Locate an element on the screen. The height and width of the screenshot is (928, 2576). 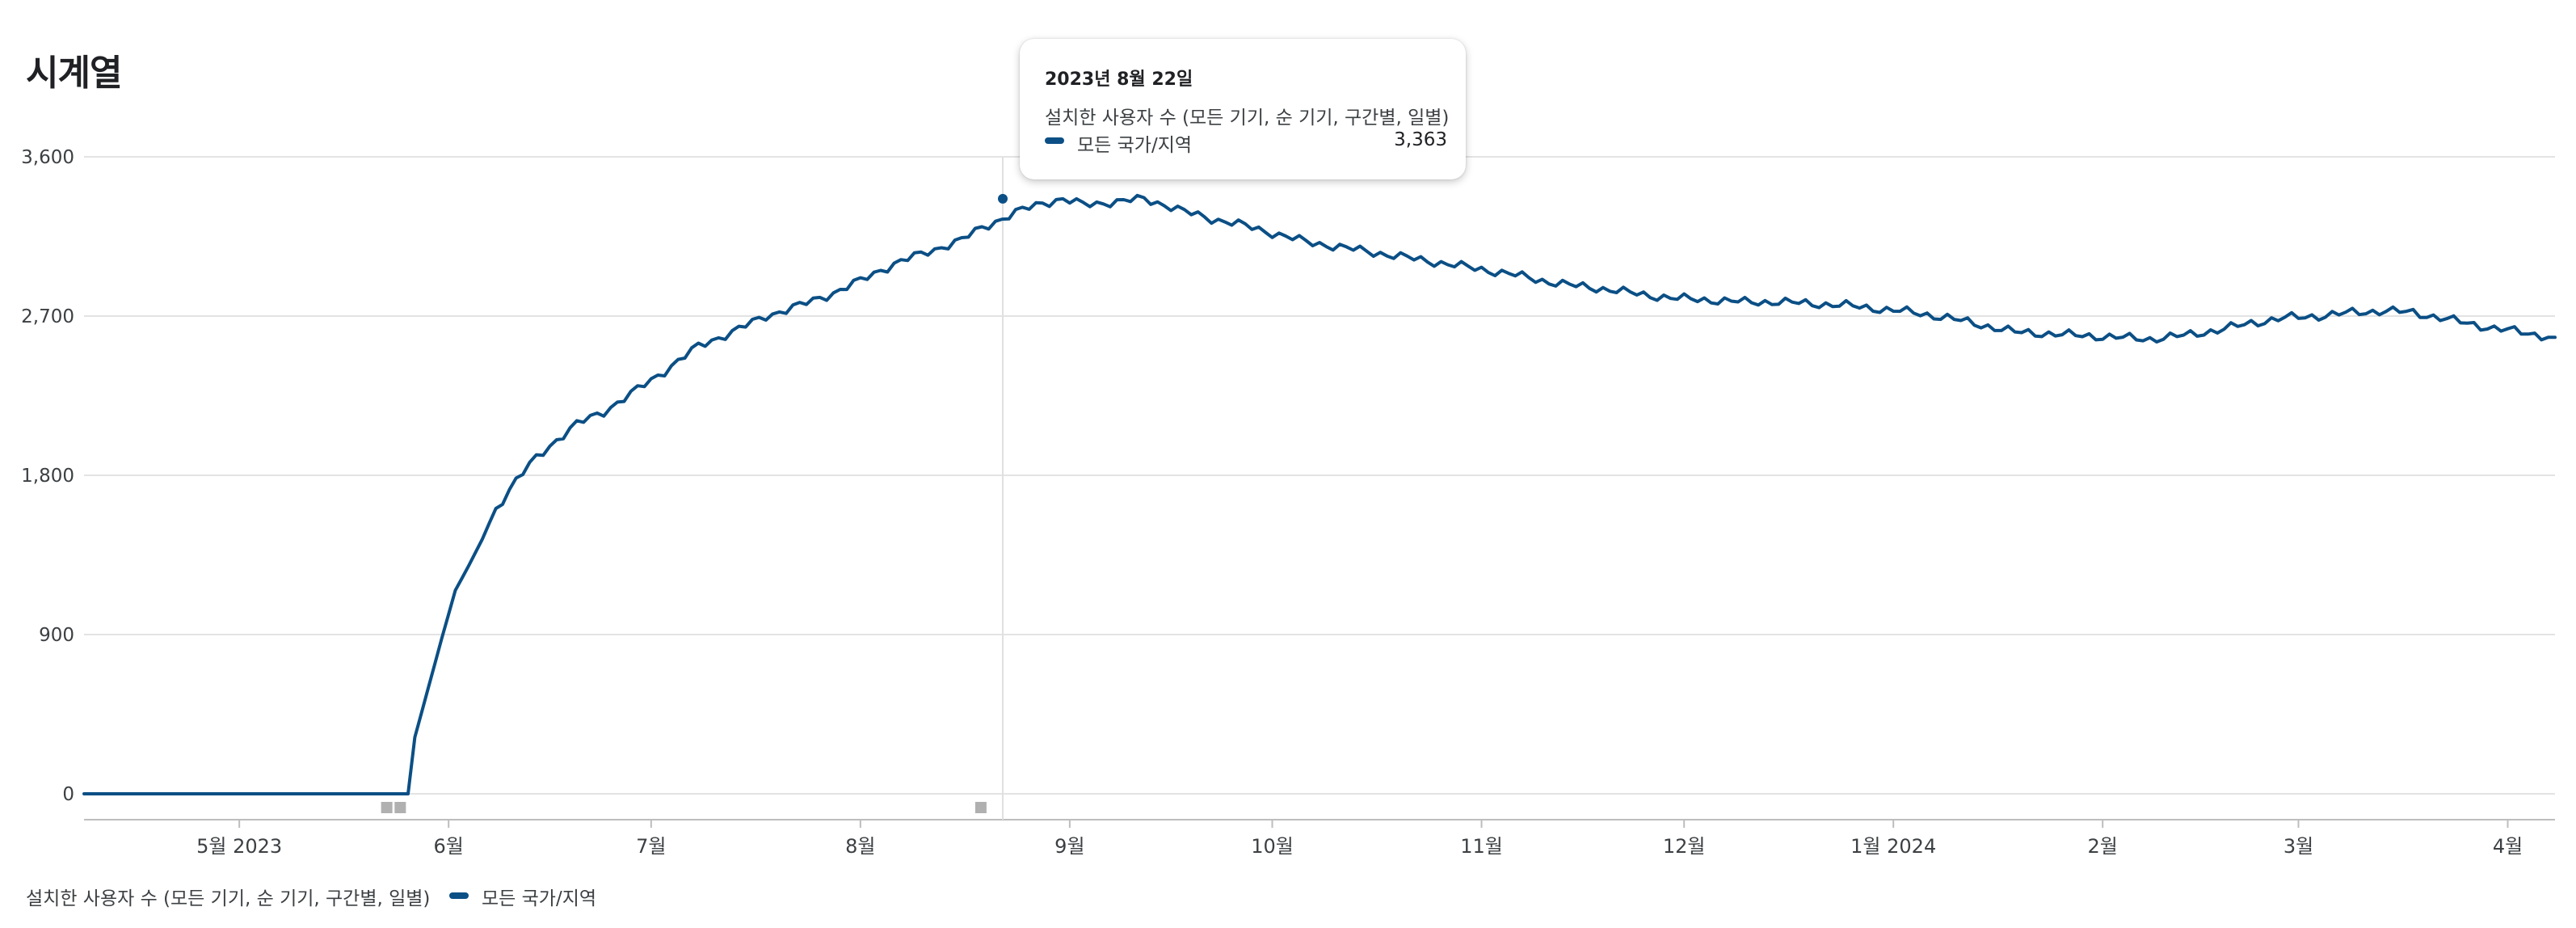
hover-point is located at coordinates (1003, 198).